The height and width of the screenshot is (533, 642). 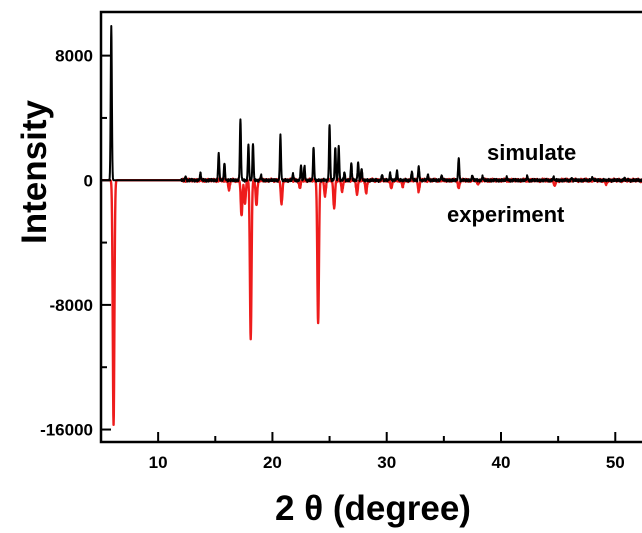 What do you see at coordinates (506, 214) in the screenshot?
I see `annotation-experiment: experiment` at bounding box center [506, 214].